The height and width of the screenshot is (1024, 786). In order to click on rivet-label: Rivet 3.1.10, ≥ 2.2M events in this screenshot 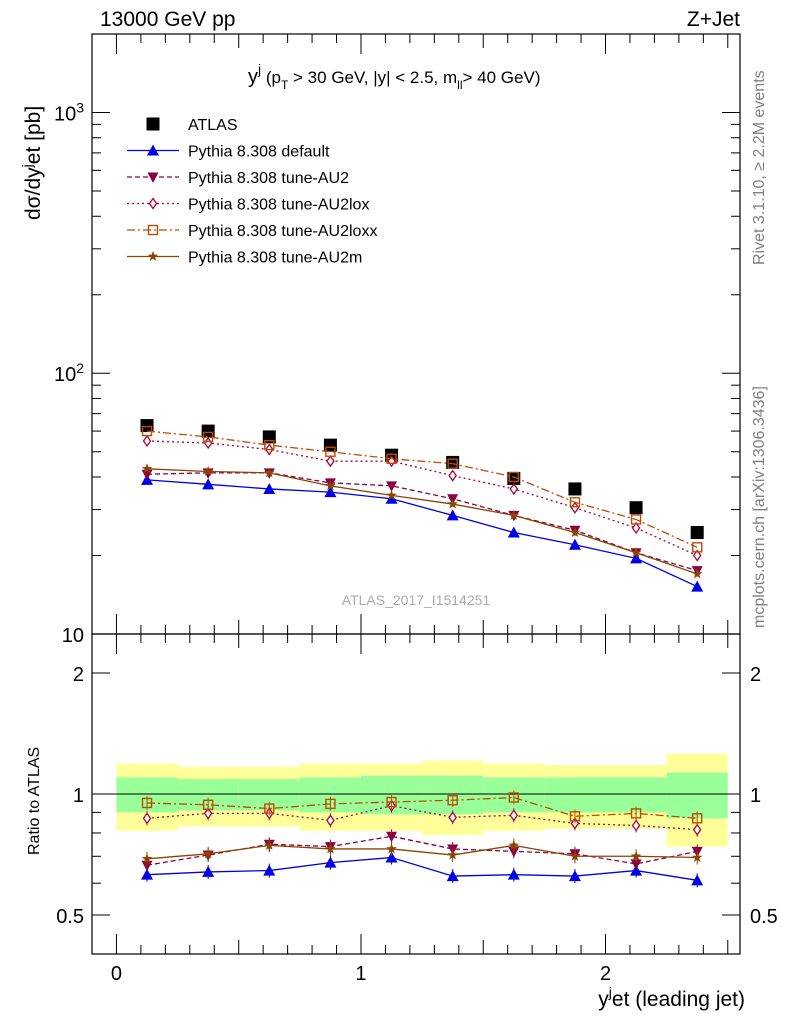, I will do `click(759, 167)`.